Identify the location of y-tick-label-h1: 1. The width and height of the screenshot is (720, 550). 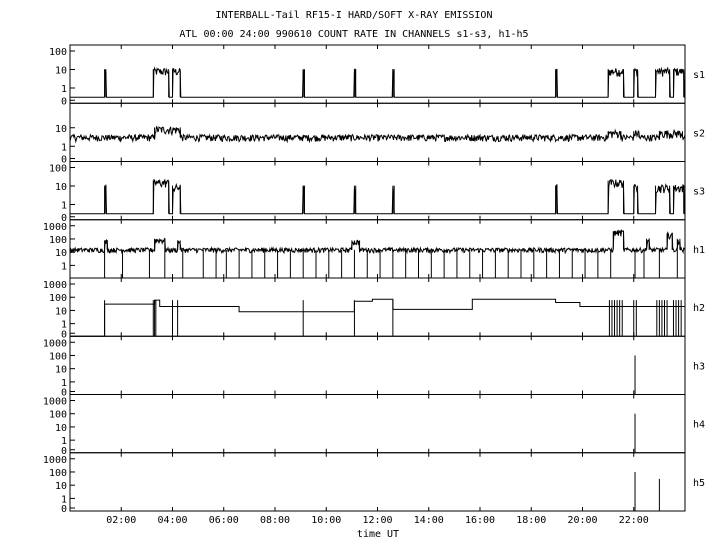
(64, 266).